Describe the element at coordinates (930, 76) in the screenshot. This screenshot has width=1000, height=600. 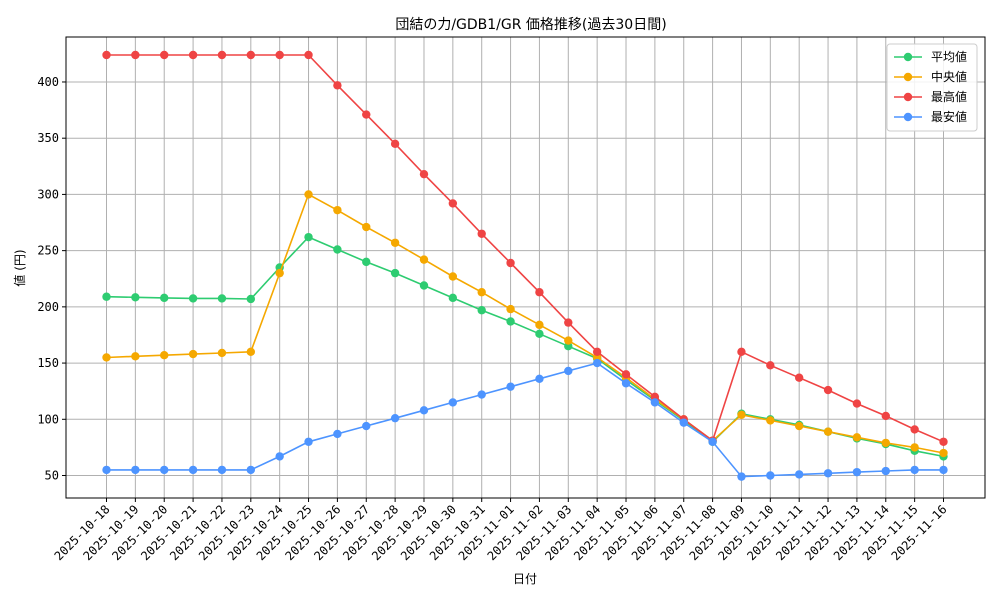
I see `legend-item: 中央値` at that location.